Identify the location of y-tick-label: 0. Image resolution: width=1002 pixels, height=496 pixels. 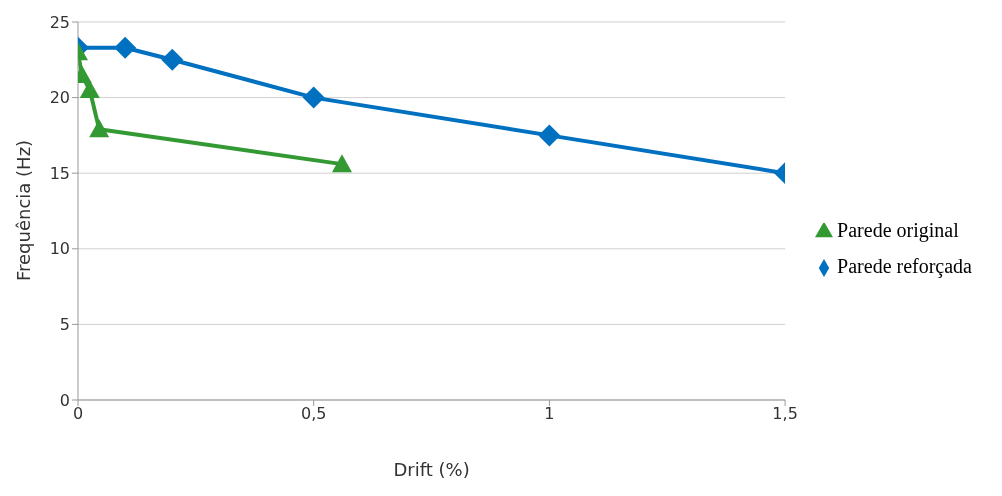
(64, 400).